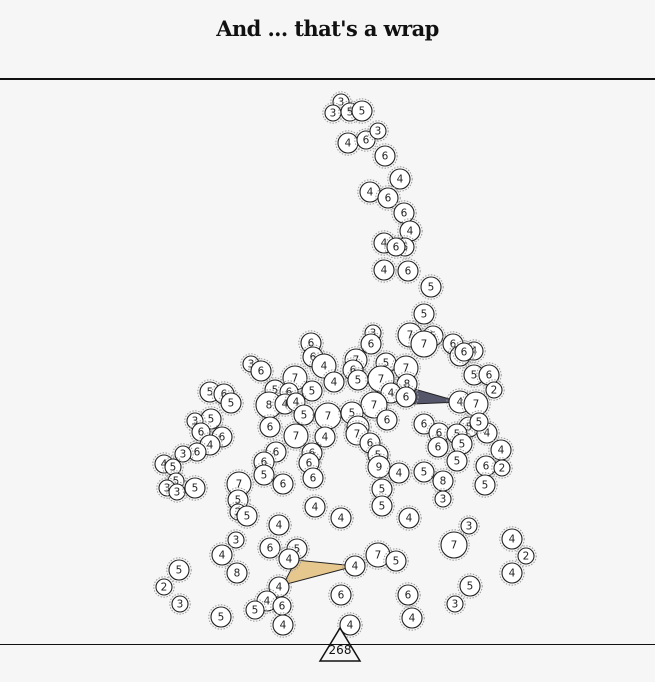 Image resolution: width=655 pixels, height=682 pixels. I want to click on node: 5, so click(479, 422).